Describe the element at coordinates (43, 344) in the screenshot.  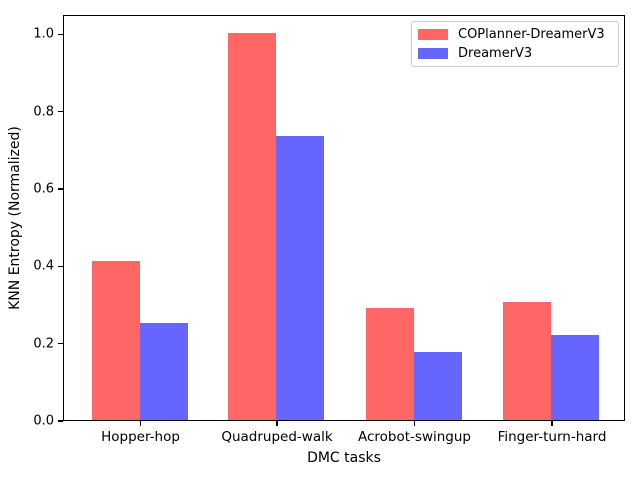
I see `y-tick-label: 0.2` at that location.